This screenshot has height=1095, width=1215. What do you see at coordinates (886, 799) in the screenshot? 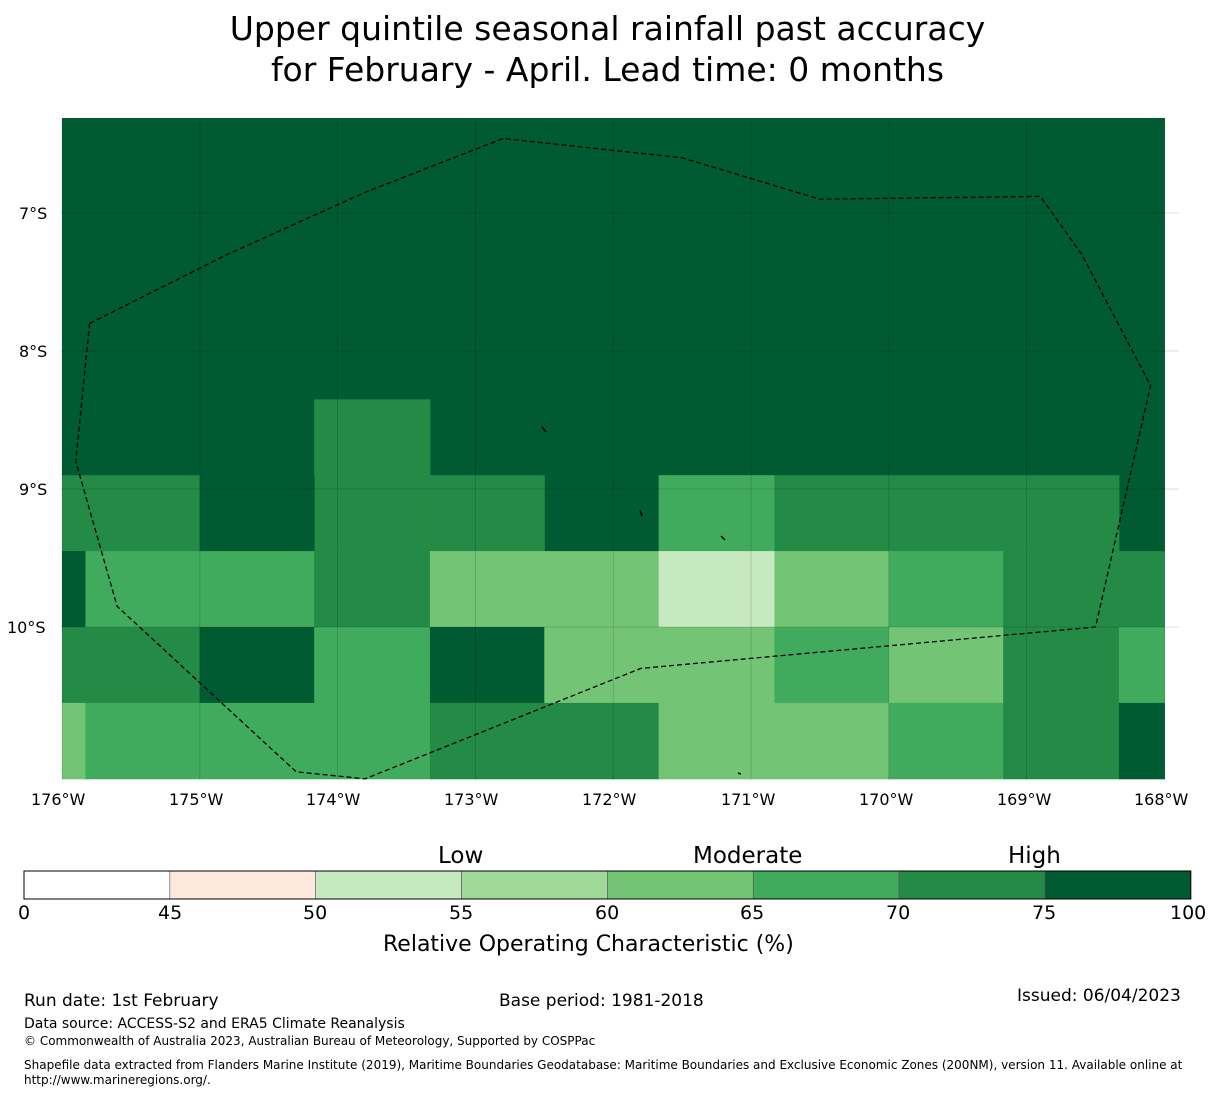
I see `lon-tick-label: 170°W` at bounding box center [886, 799].